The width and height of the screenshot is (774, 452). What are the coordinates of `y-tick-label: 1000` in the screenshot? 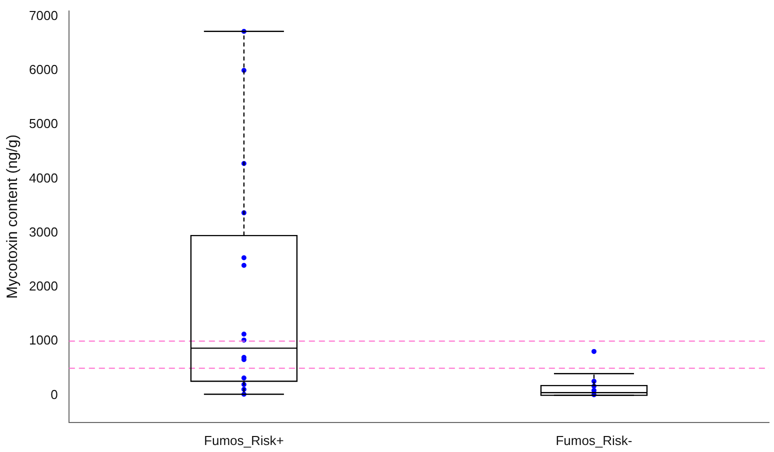 It's located at (43, 340).